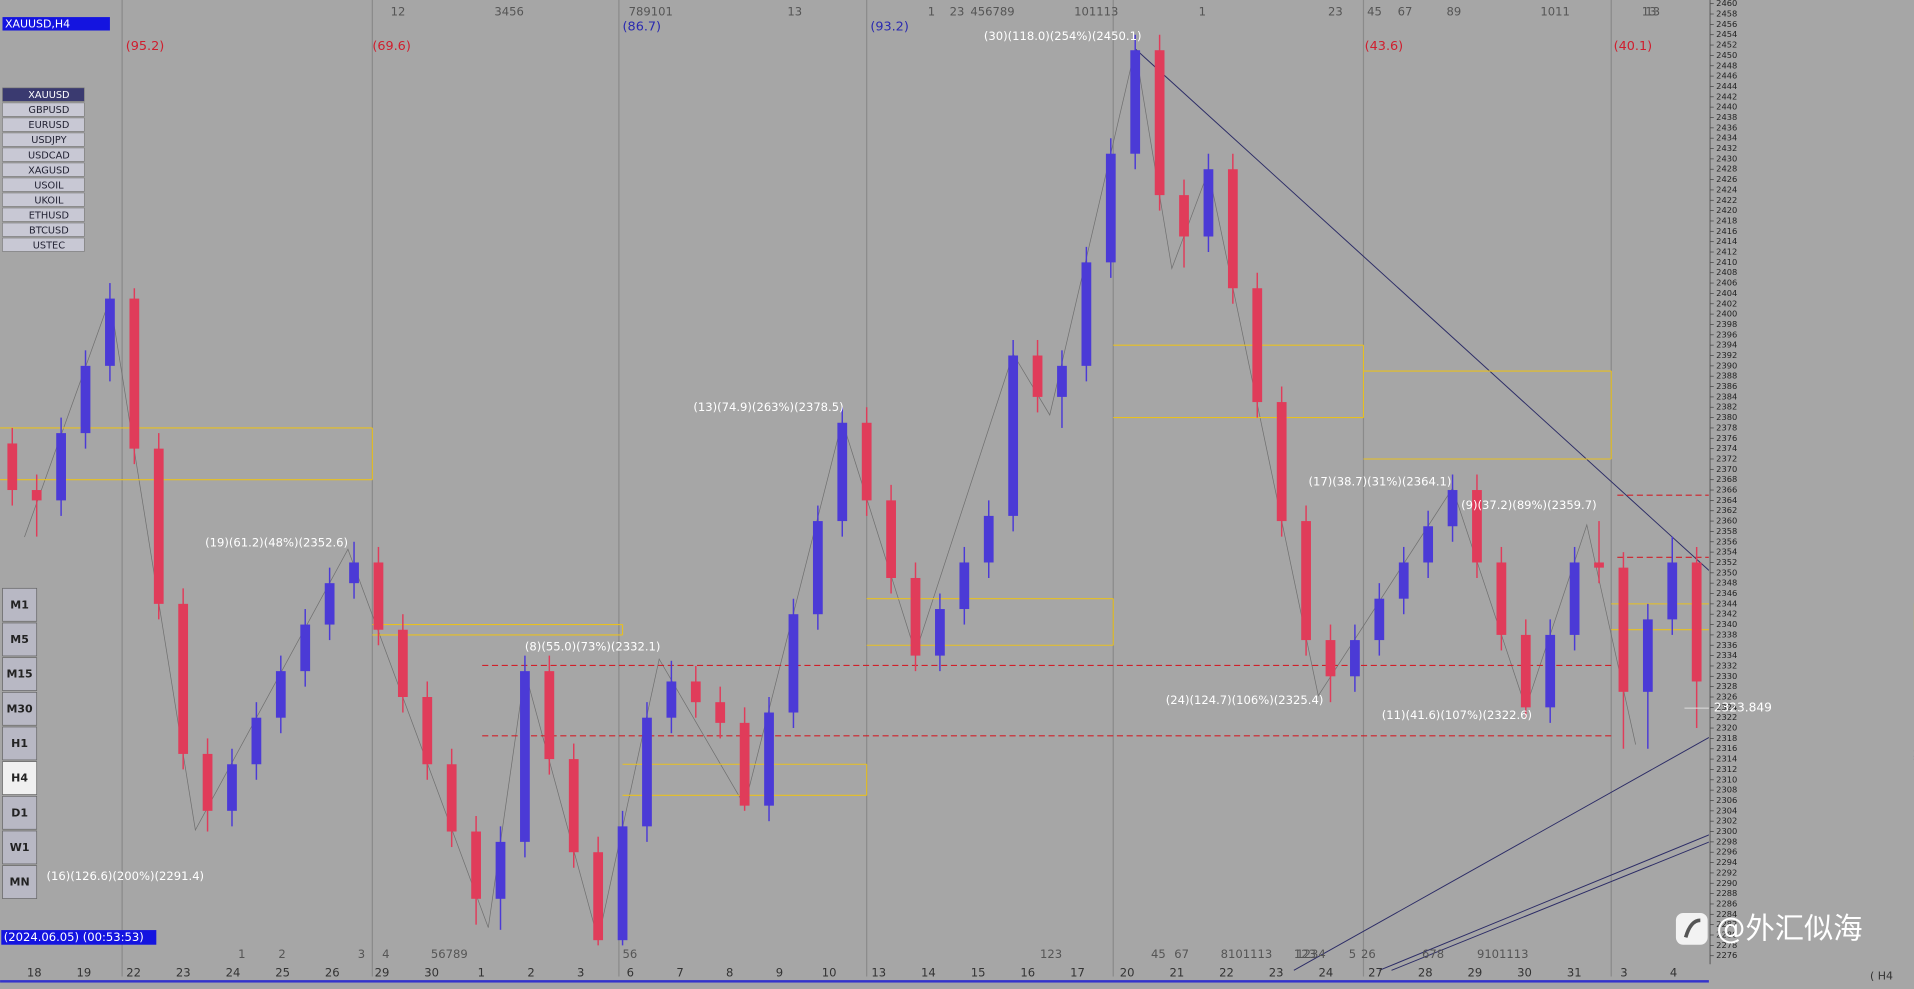 Image resolution: width=1914 pixels, height=989 pixels. I want to click on symbol-label: EURUSD, so click(48, 125).